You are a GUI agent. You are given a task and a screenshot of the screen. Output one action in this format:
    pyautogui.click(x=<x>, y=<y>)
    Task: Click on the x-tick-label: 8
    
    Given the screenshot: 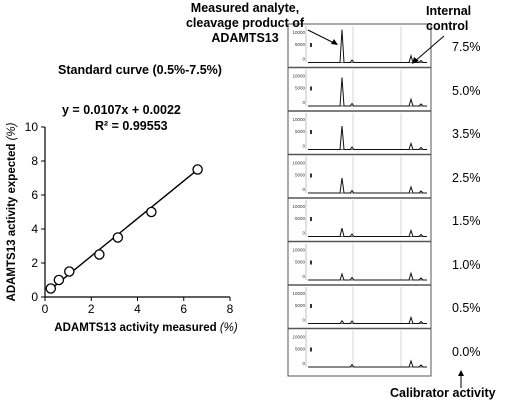 What is the action you would take?
    pyautogui.click(x=230, y=309)
    